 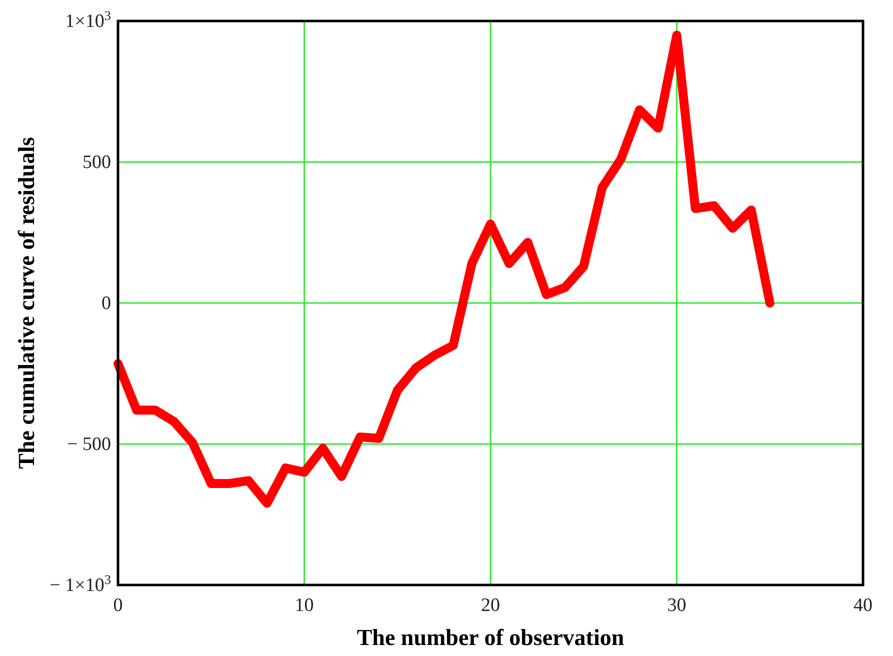 What do you see at coordinates (106, 303) in the screenshot?
I see `y-tick-label: 0` at bounding box center [106, 303].